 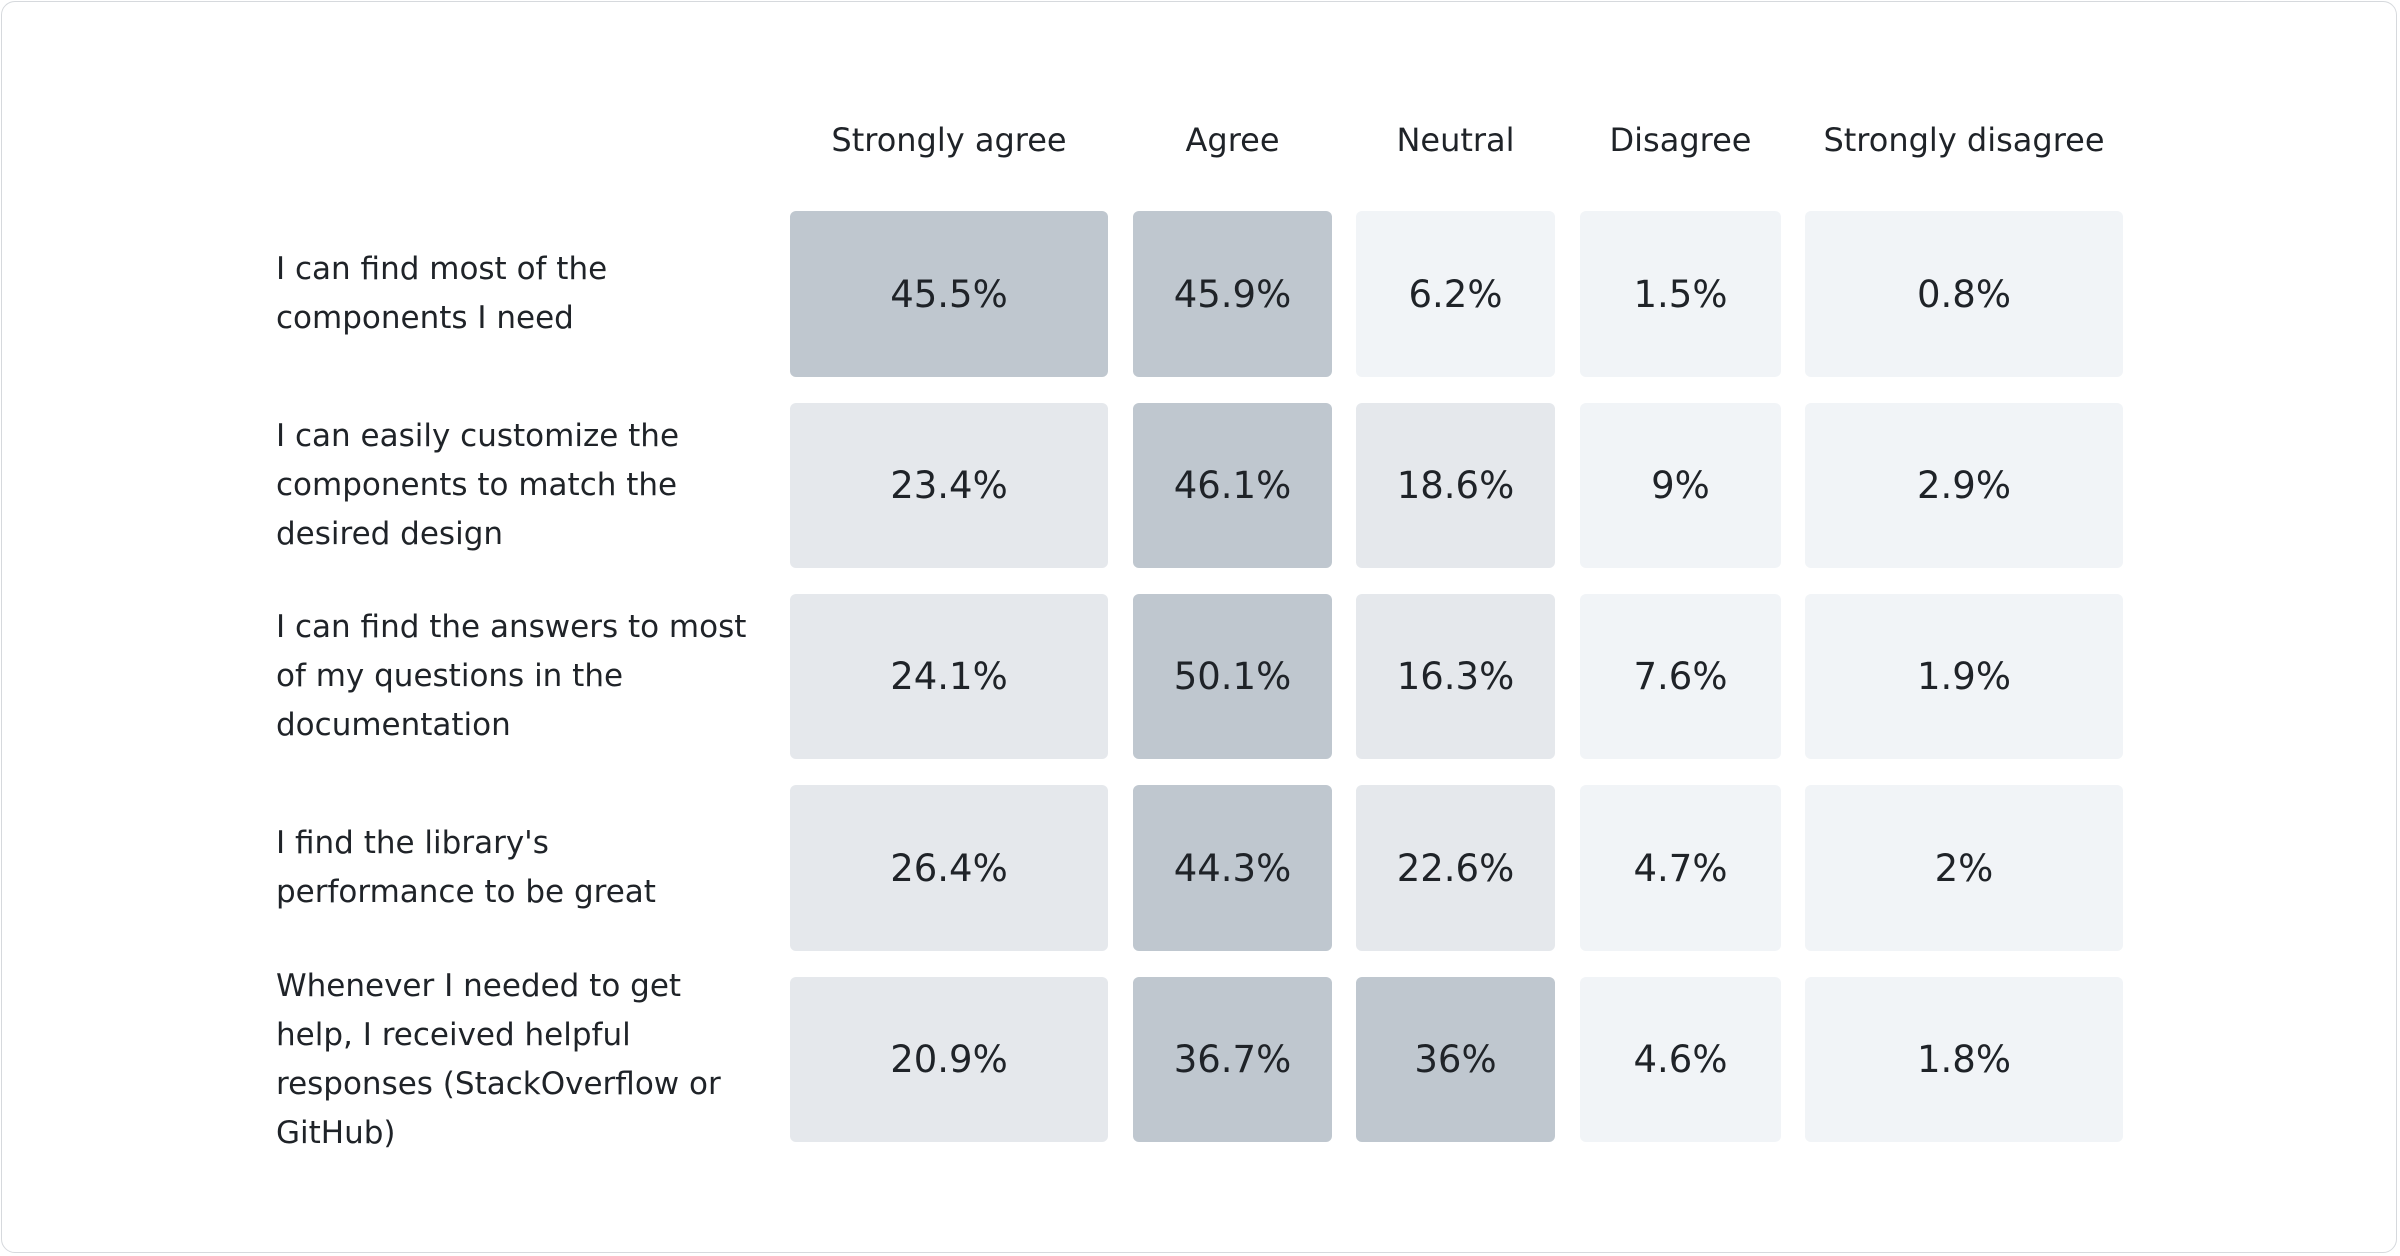 I want to click on heat-cell: 23.4%, so click(x=949, y=485).